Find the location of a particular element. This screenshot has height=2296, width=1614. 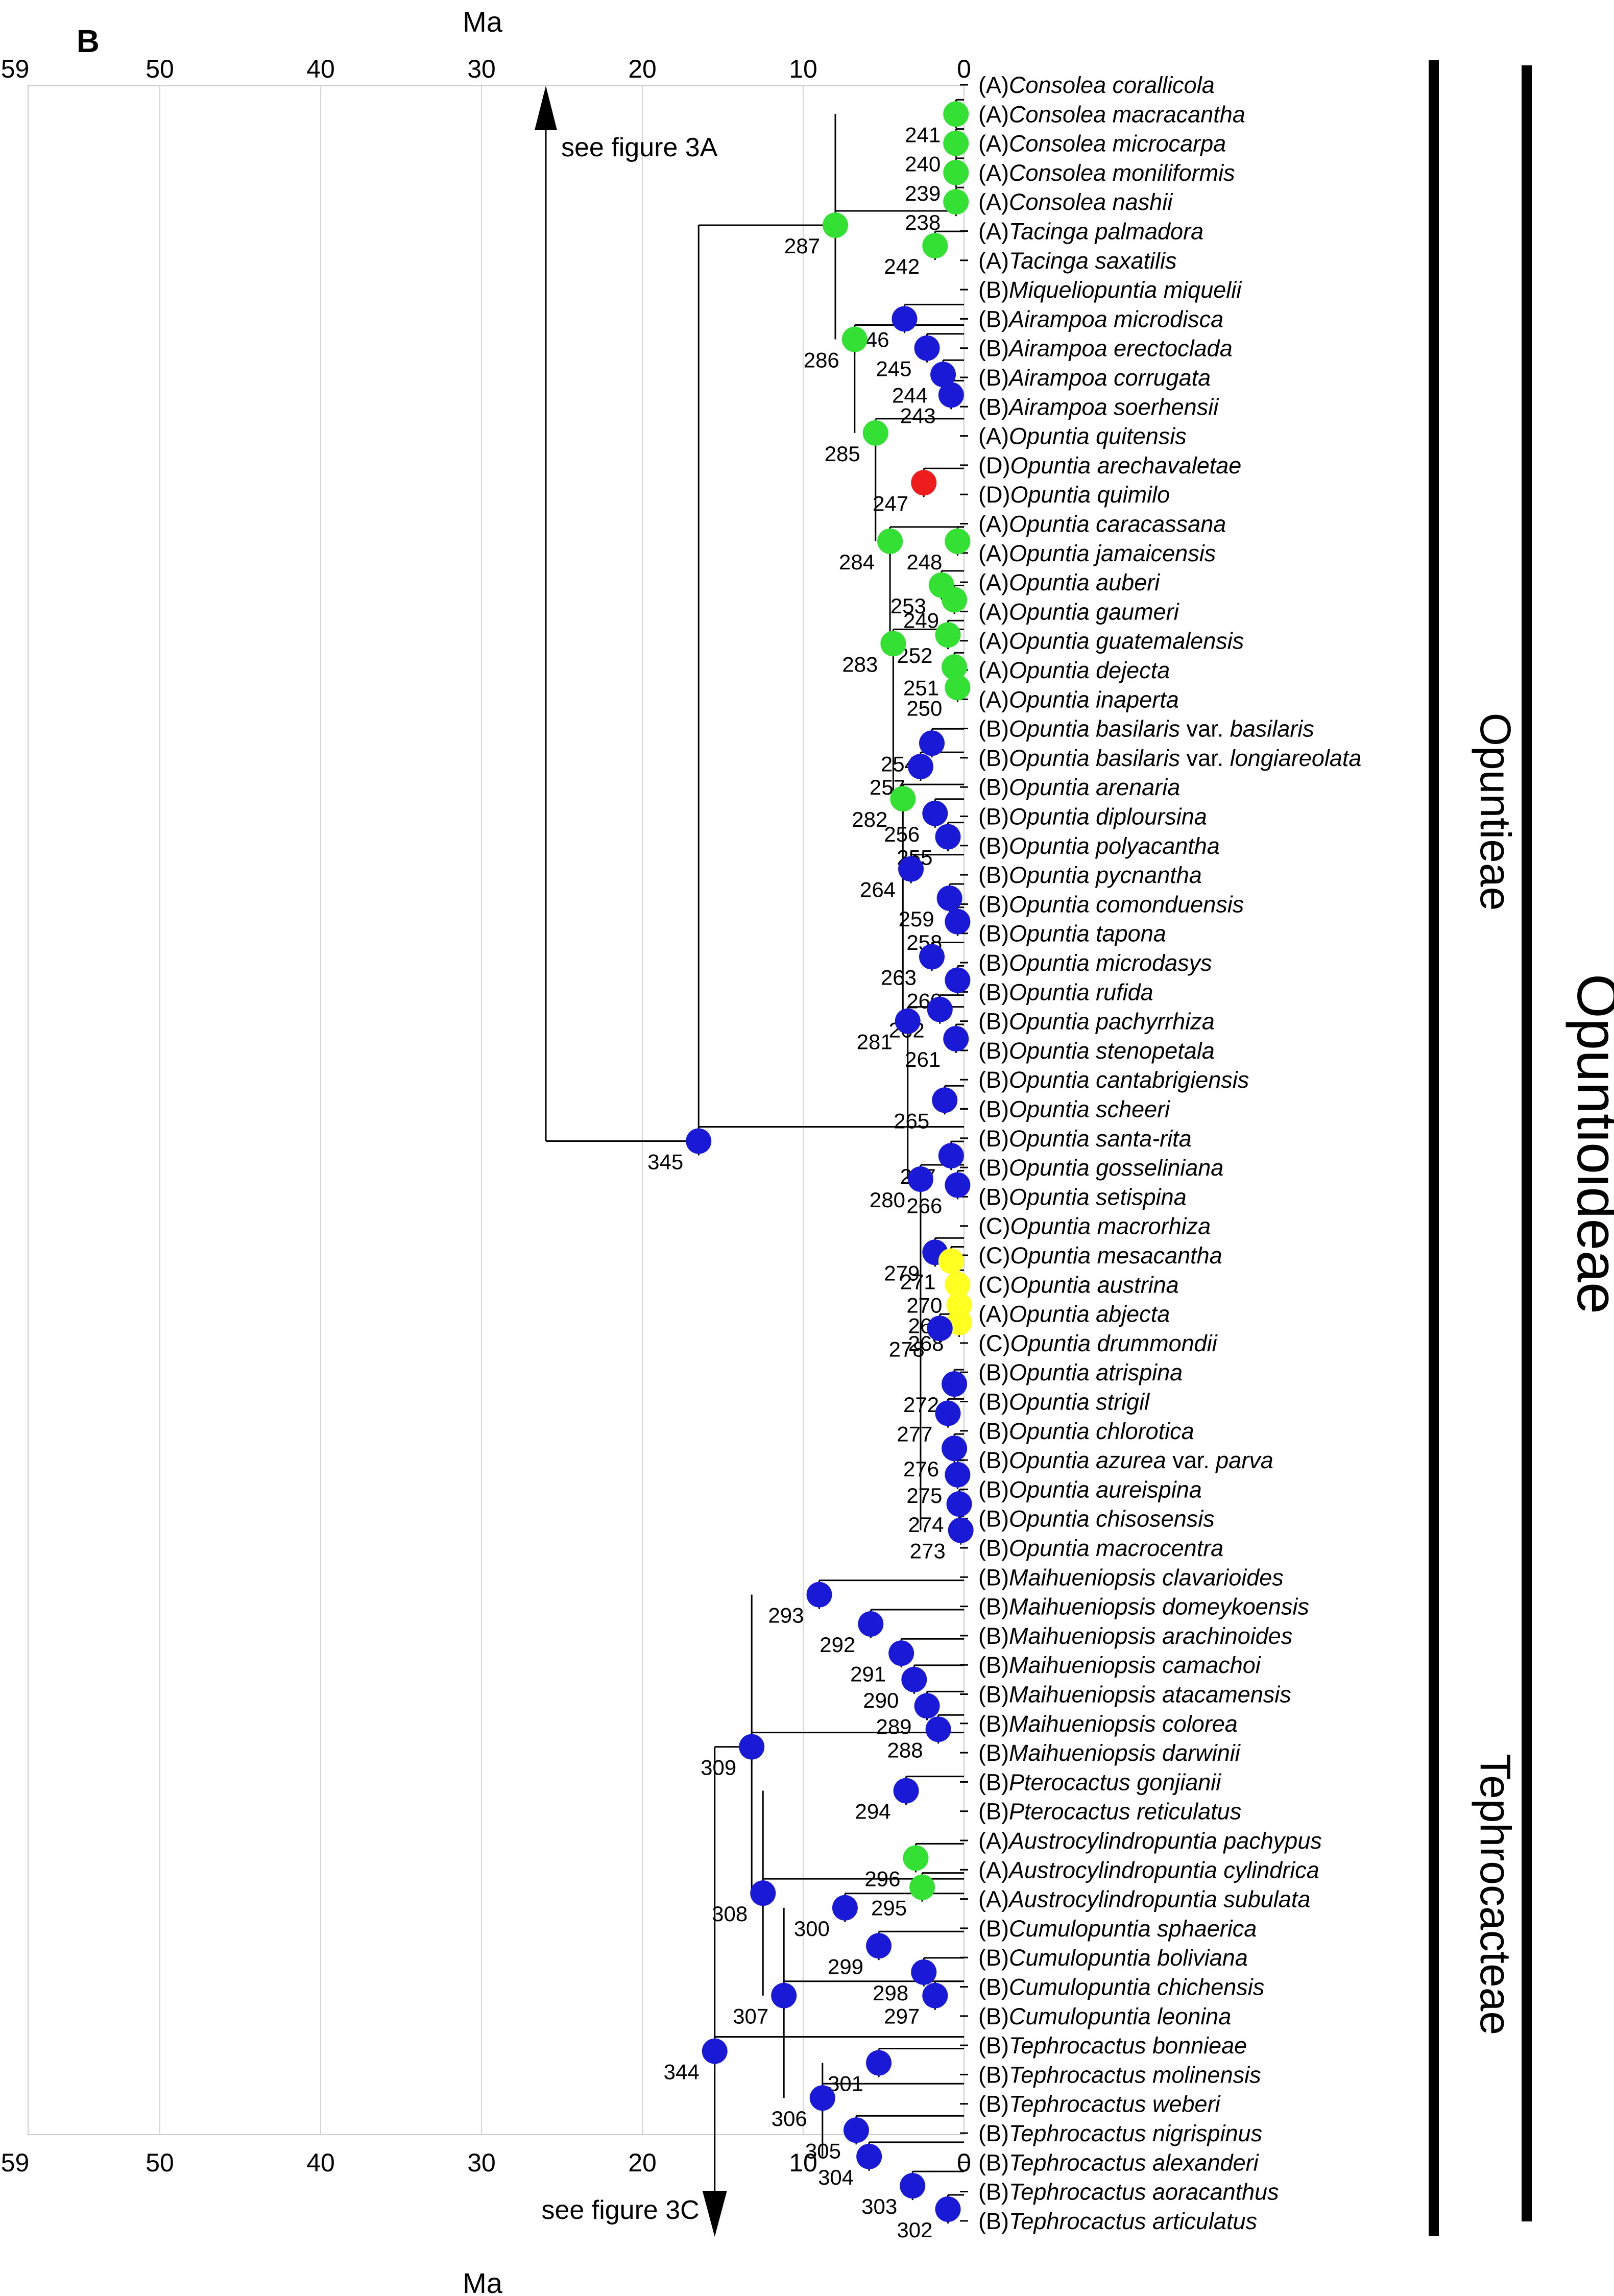

taxon-label: (A)Opuntia gaumeri is located at coordinates (1079, 612).